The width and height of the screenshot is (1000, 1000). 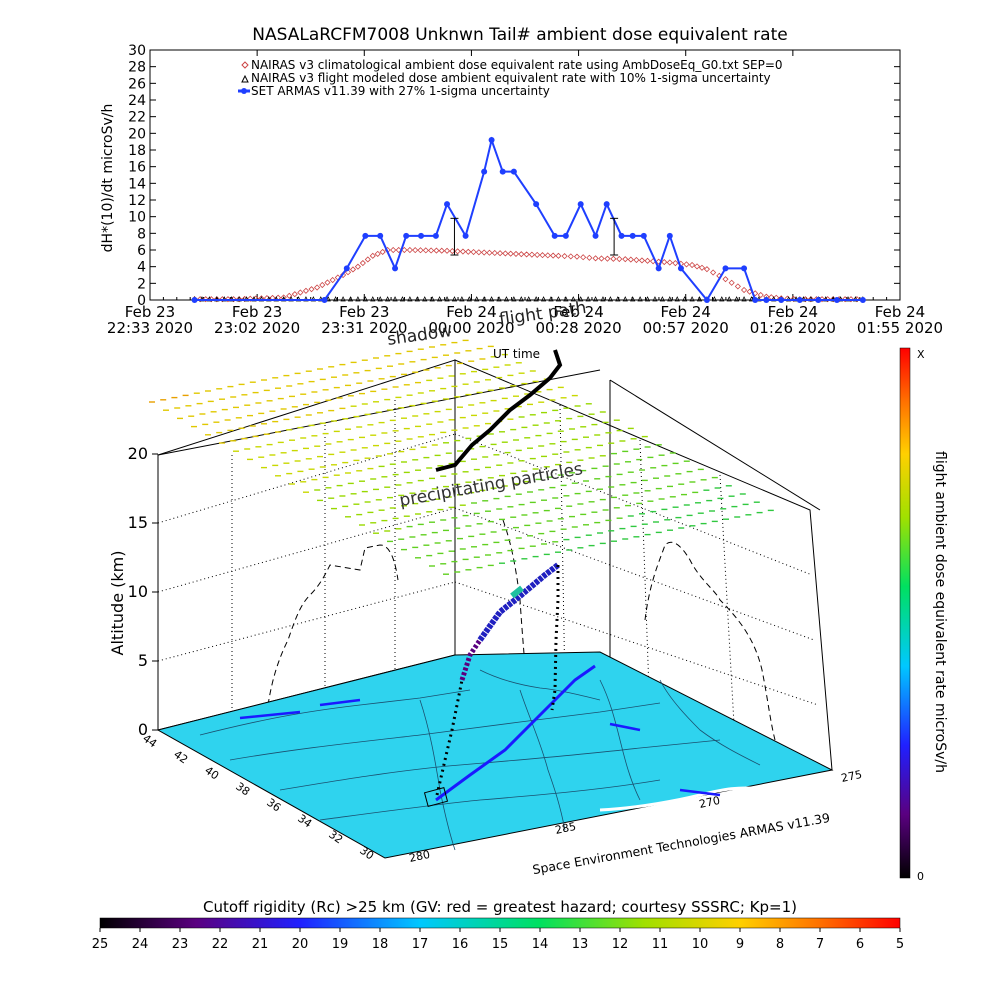 I want to click on z-tick-label: 10, so click(x=138, y=591).